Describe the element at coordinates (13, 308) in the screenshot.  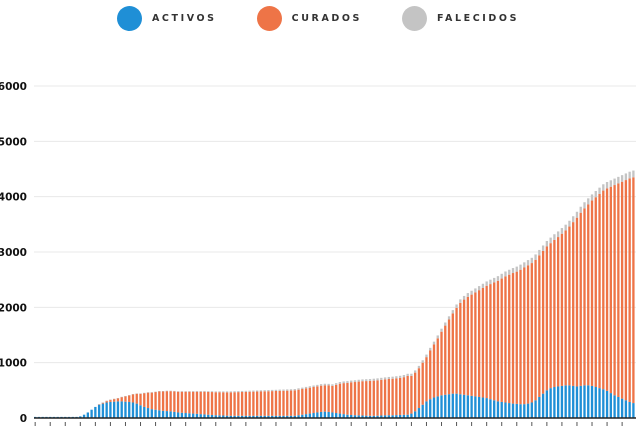
I see `y-tick-label: 2000` at that location.